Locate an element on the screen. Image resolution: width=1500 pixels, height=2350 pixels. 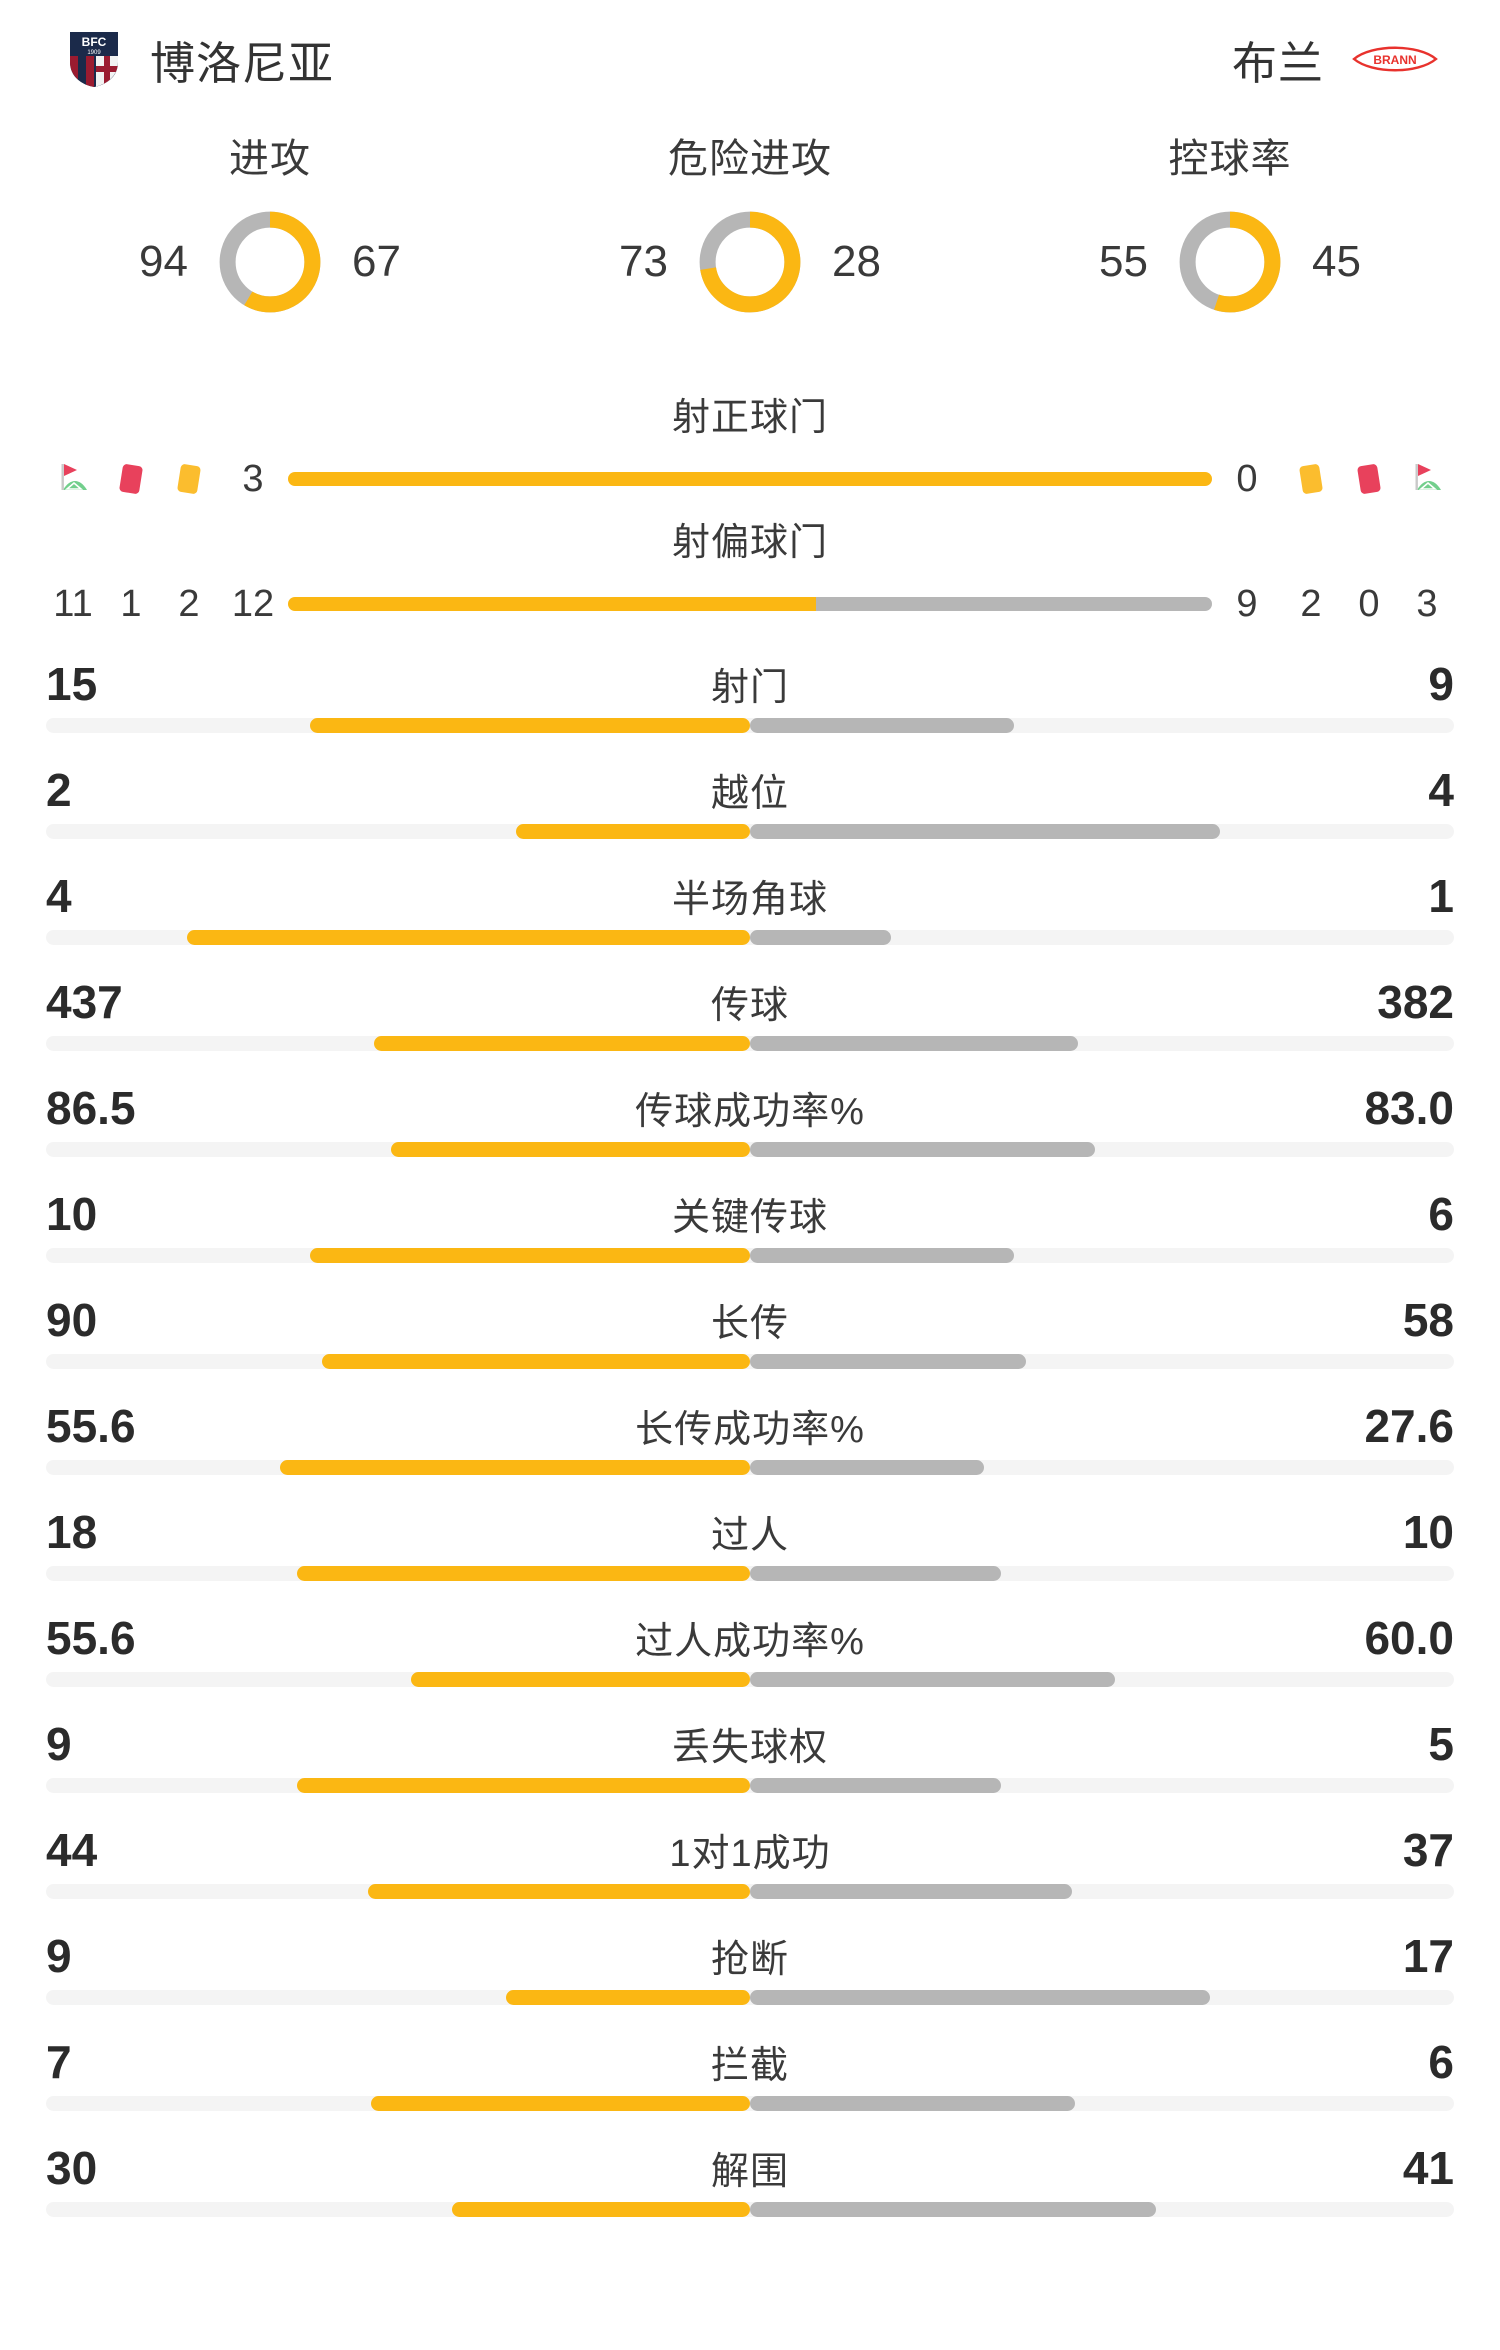
home-team-name: 博洛尼亚 is located at coordinates (242, 63).